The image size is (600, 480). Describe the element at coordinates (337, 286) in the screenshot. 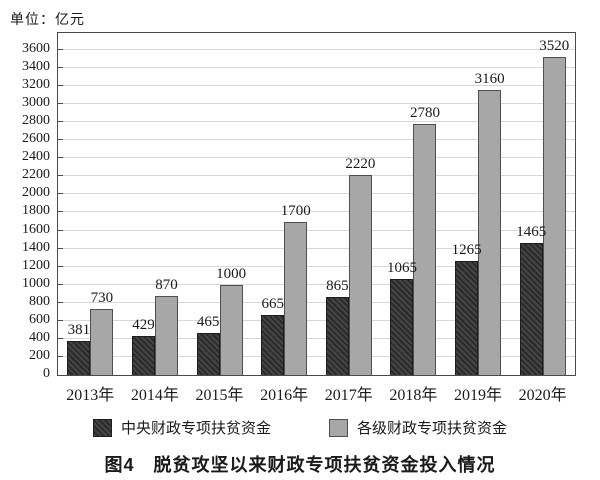

I see `bar-value-label: 865` at that location.